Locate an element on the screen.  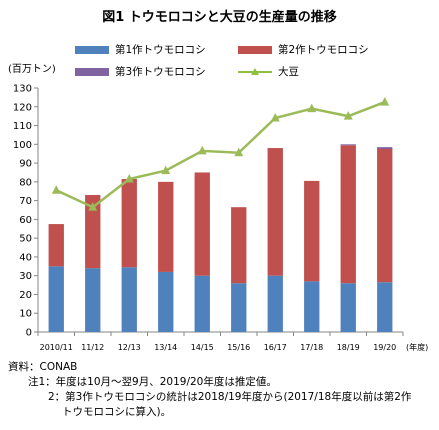
legend-label-third-crop: 第3作トウモロコシ is located at coordinates (160, 72).